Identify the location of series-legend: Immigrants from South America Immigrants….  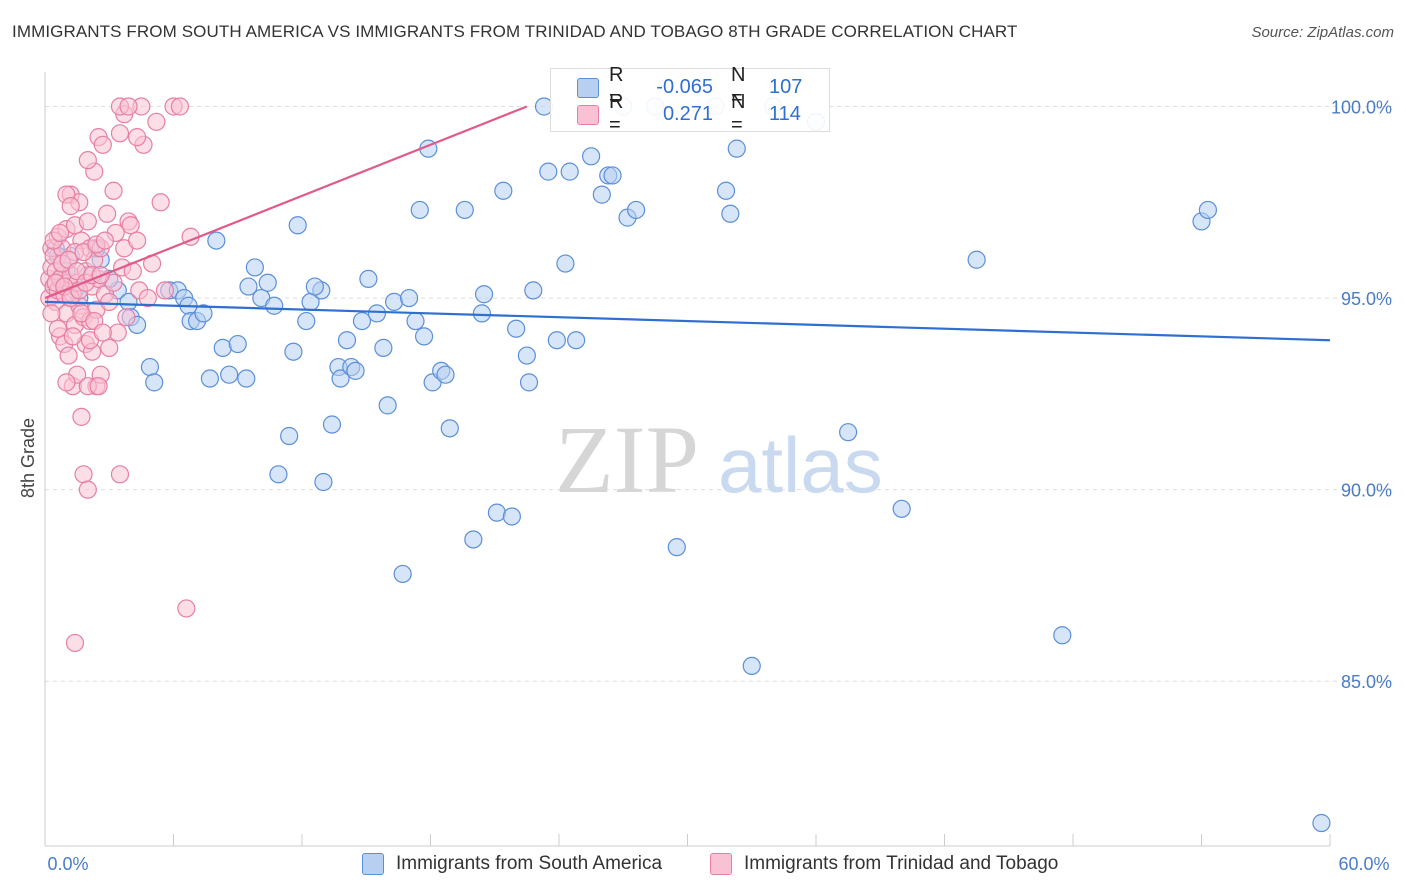
(703, 865).